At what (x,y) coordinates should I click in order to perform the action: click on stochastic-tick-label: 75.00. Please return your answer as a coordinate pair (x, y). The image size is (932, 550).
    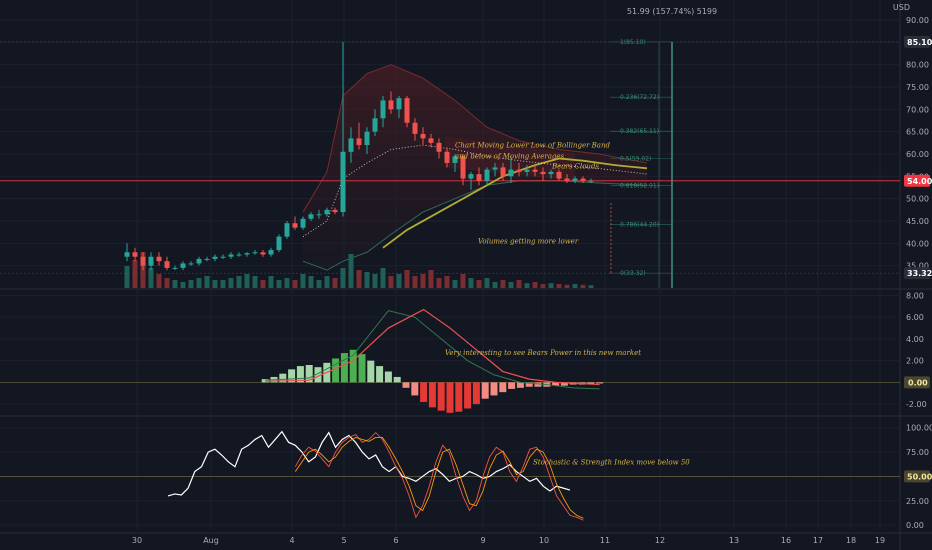
    Looking at the image, I should click on (917, 452).